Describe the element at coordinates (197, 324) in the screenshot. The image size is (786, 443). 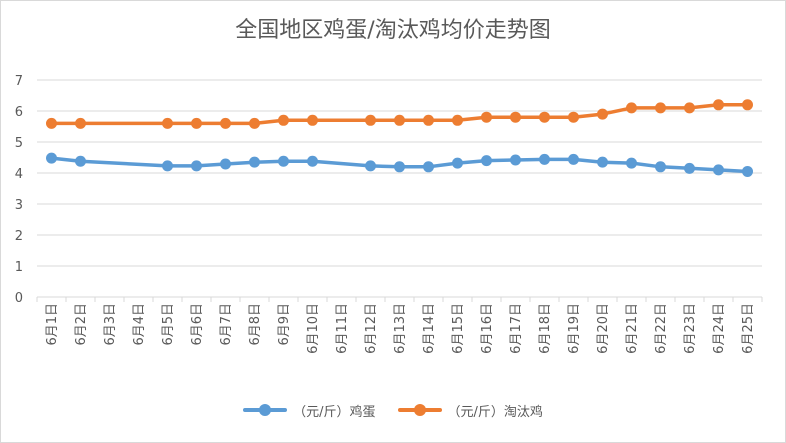
I see `x-tick-label: 6月6日` at that location.